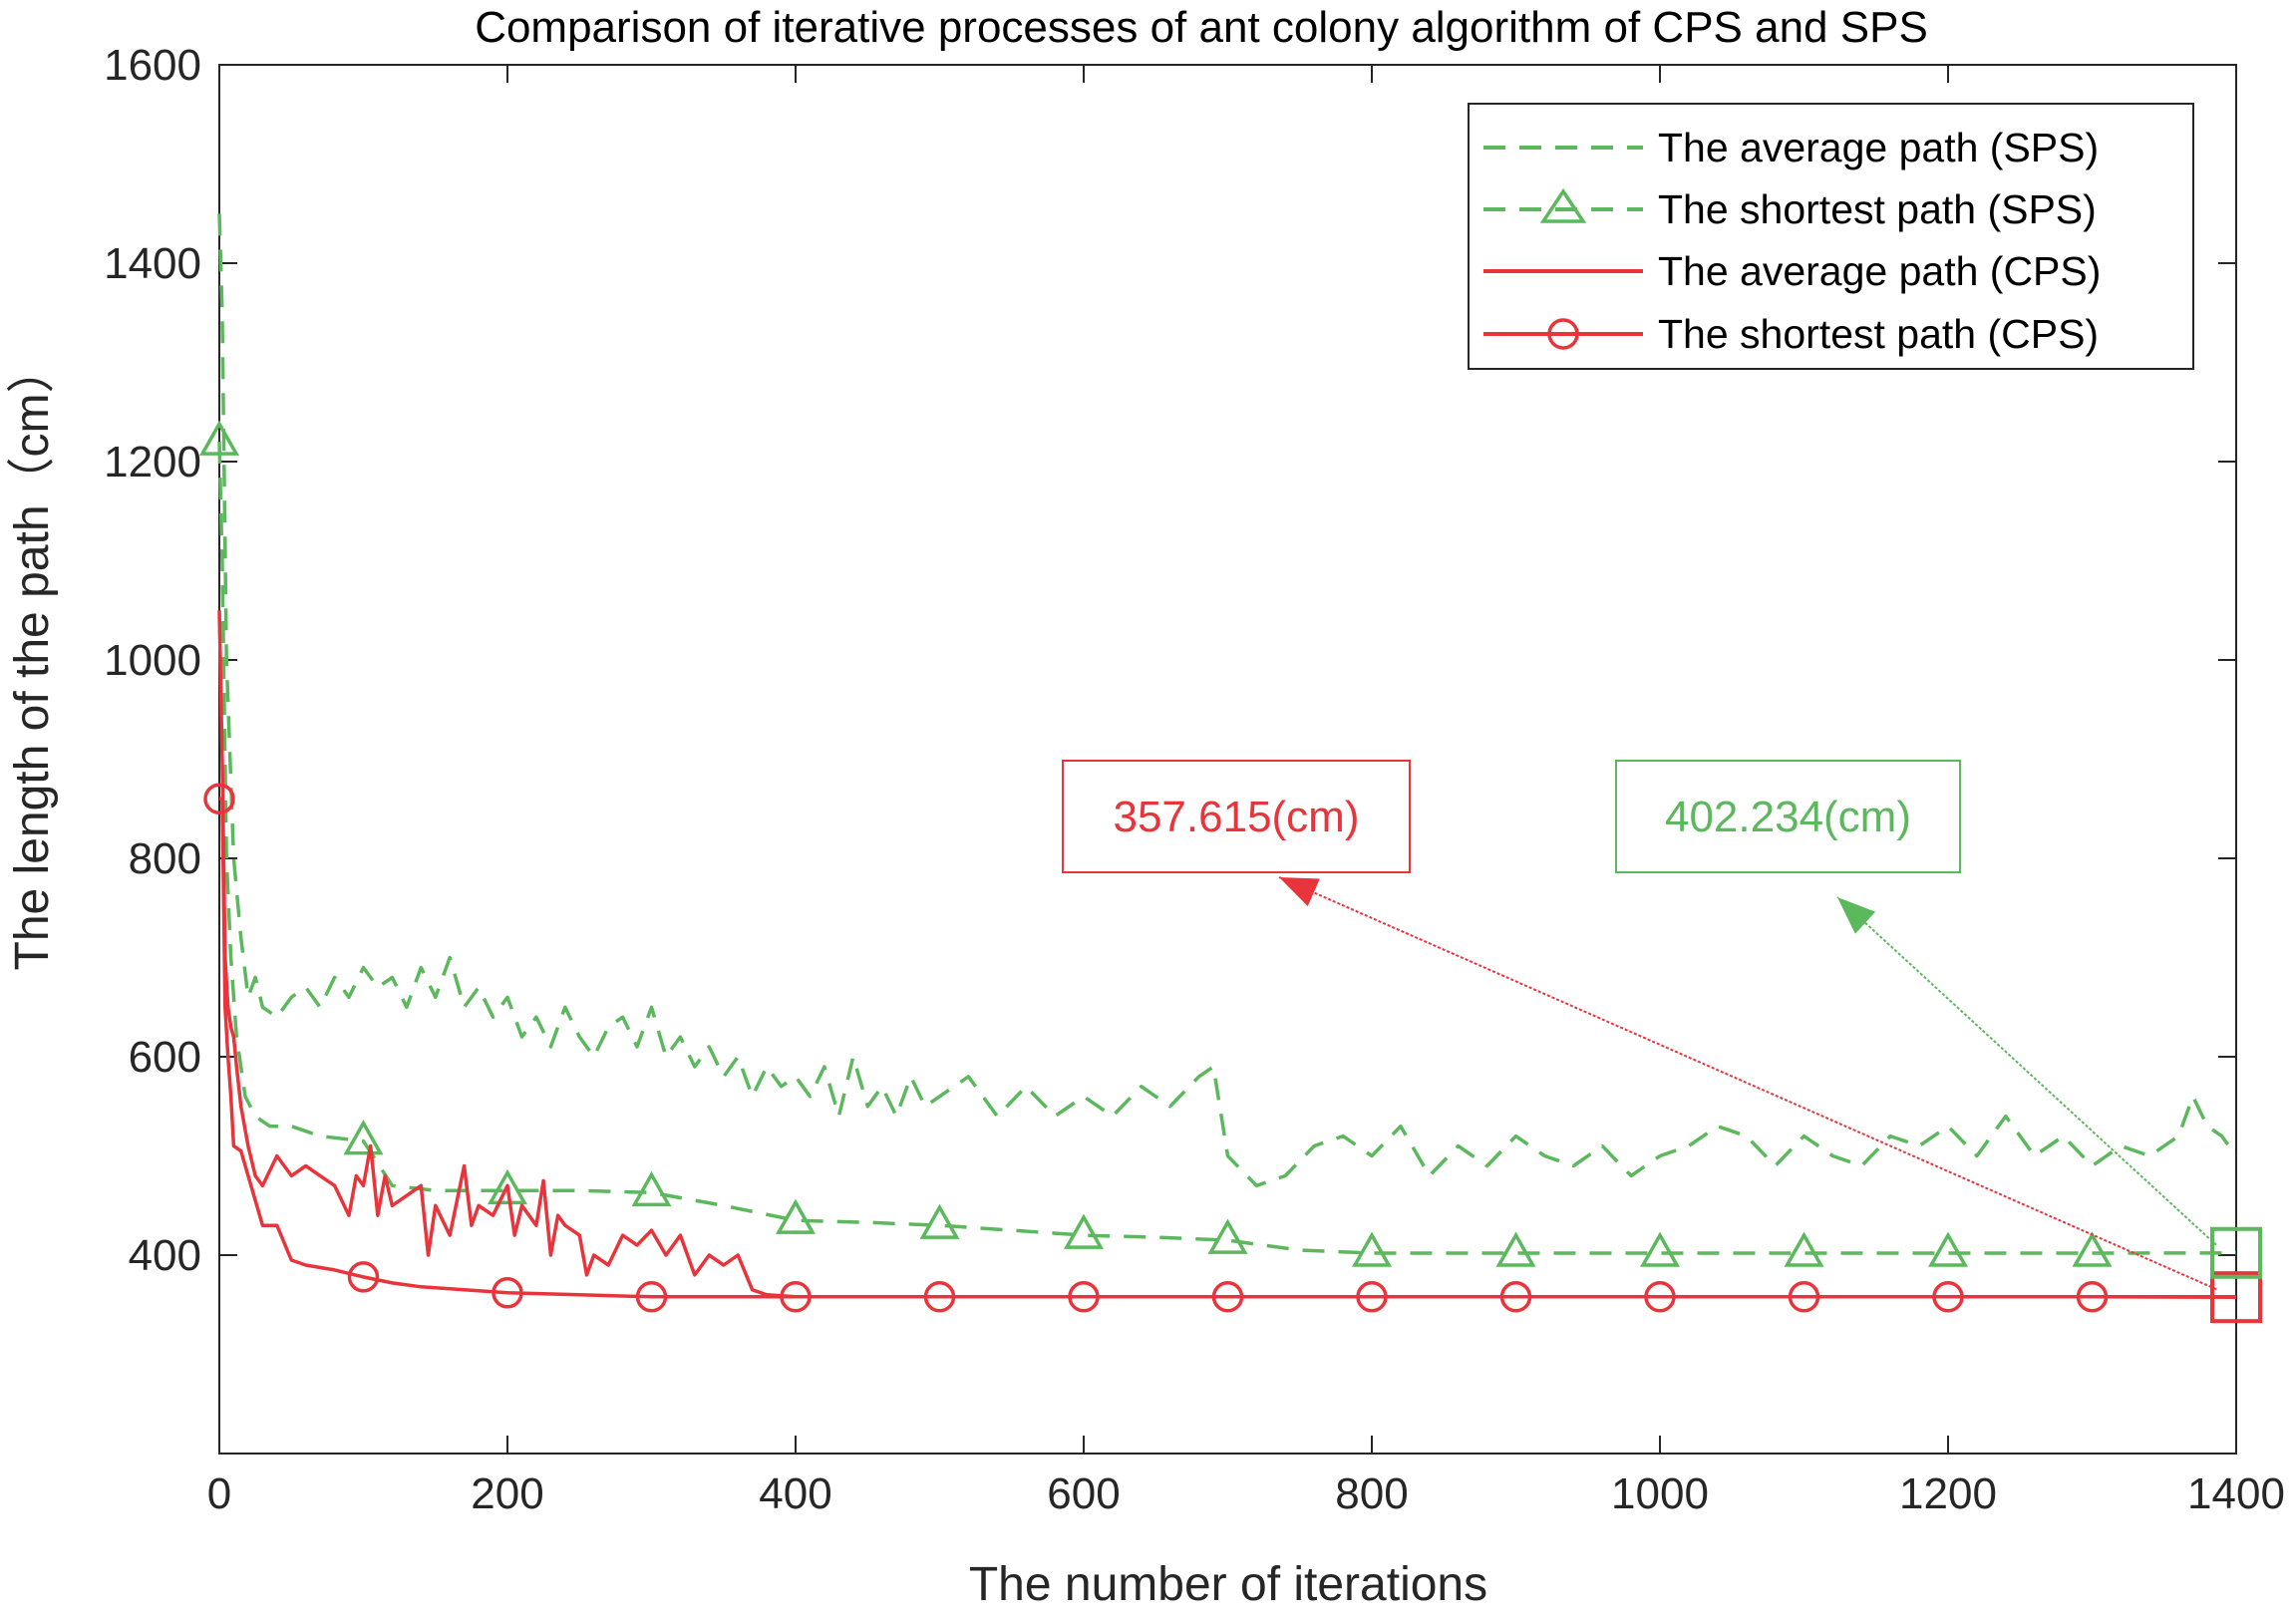  I want to click on y-tick-label: 400, so click(165, 1255).